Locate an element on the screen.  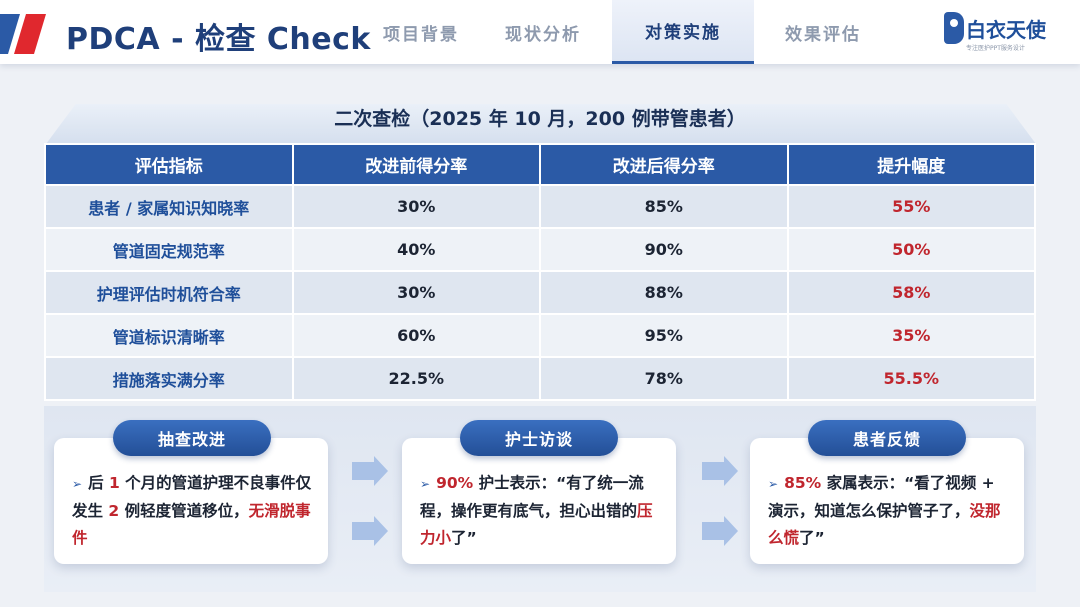
tab-status-analysis: 现状分析 is located at coordinates (543, 34).